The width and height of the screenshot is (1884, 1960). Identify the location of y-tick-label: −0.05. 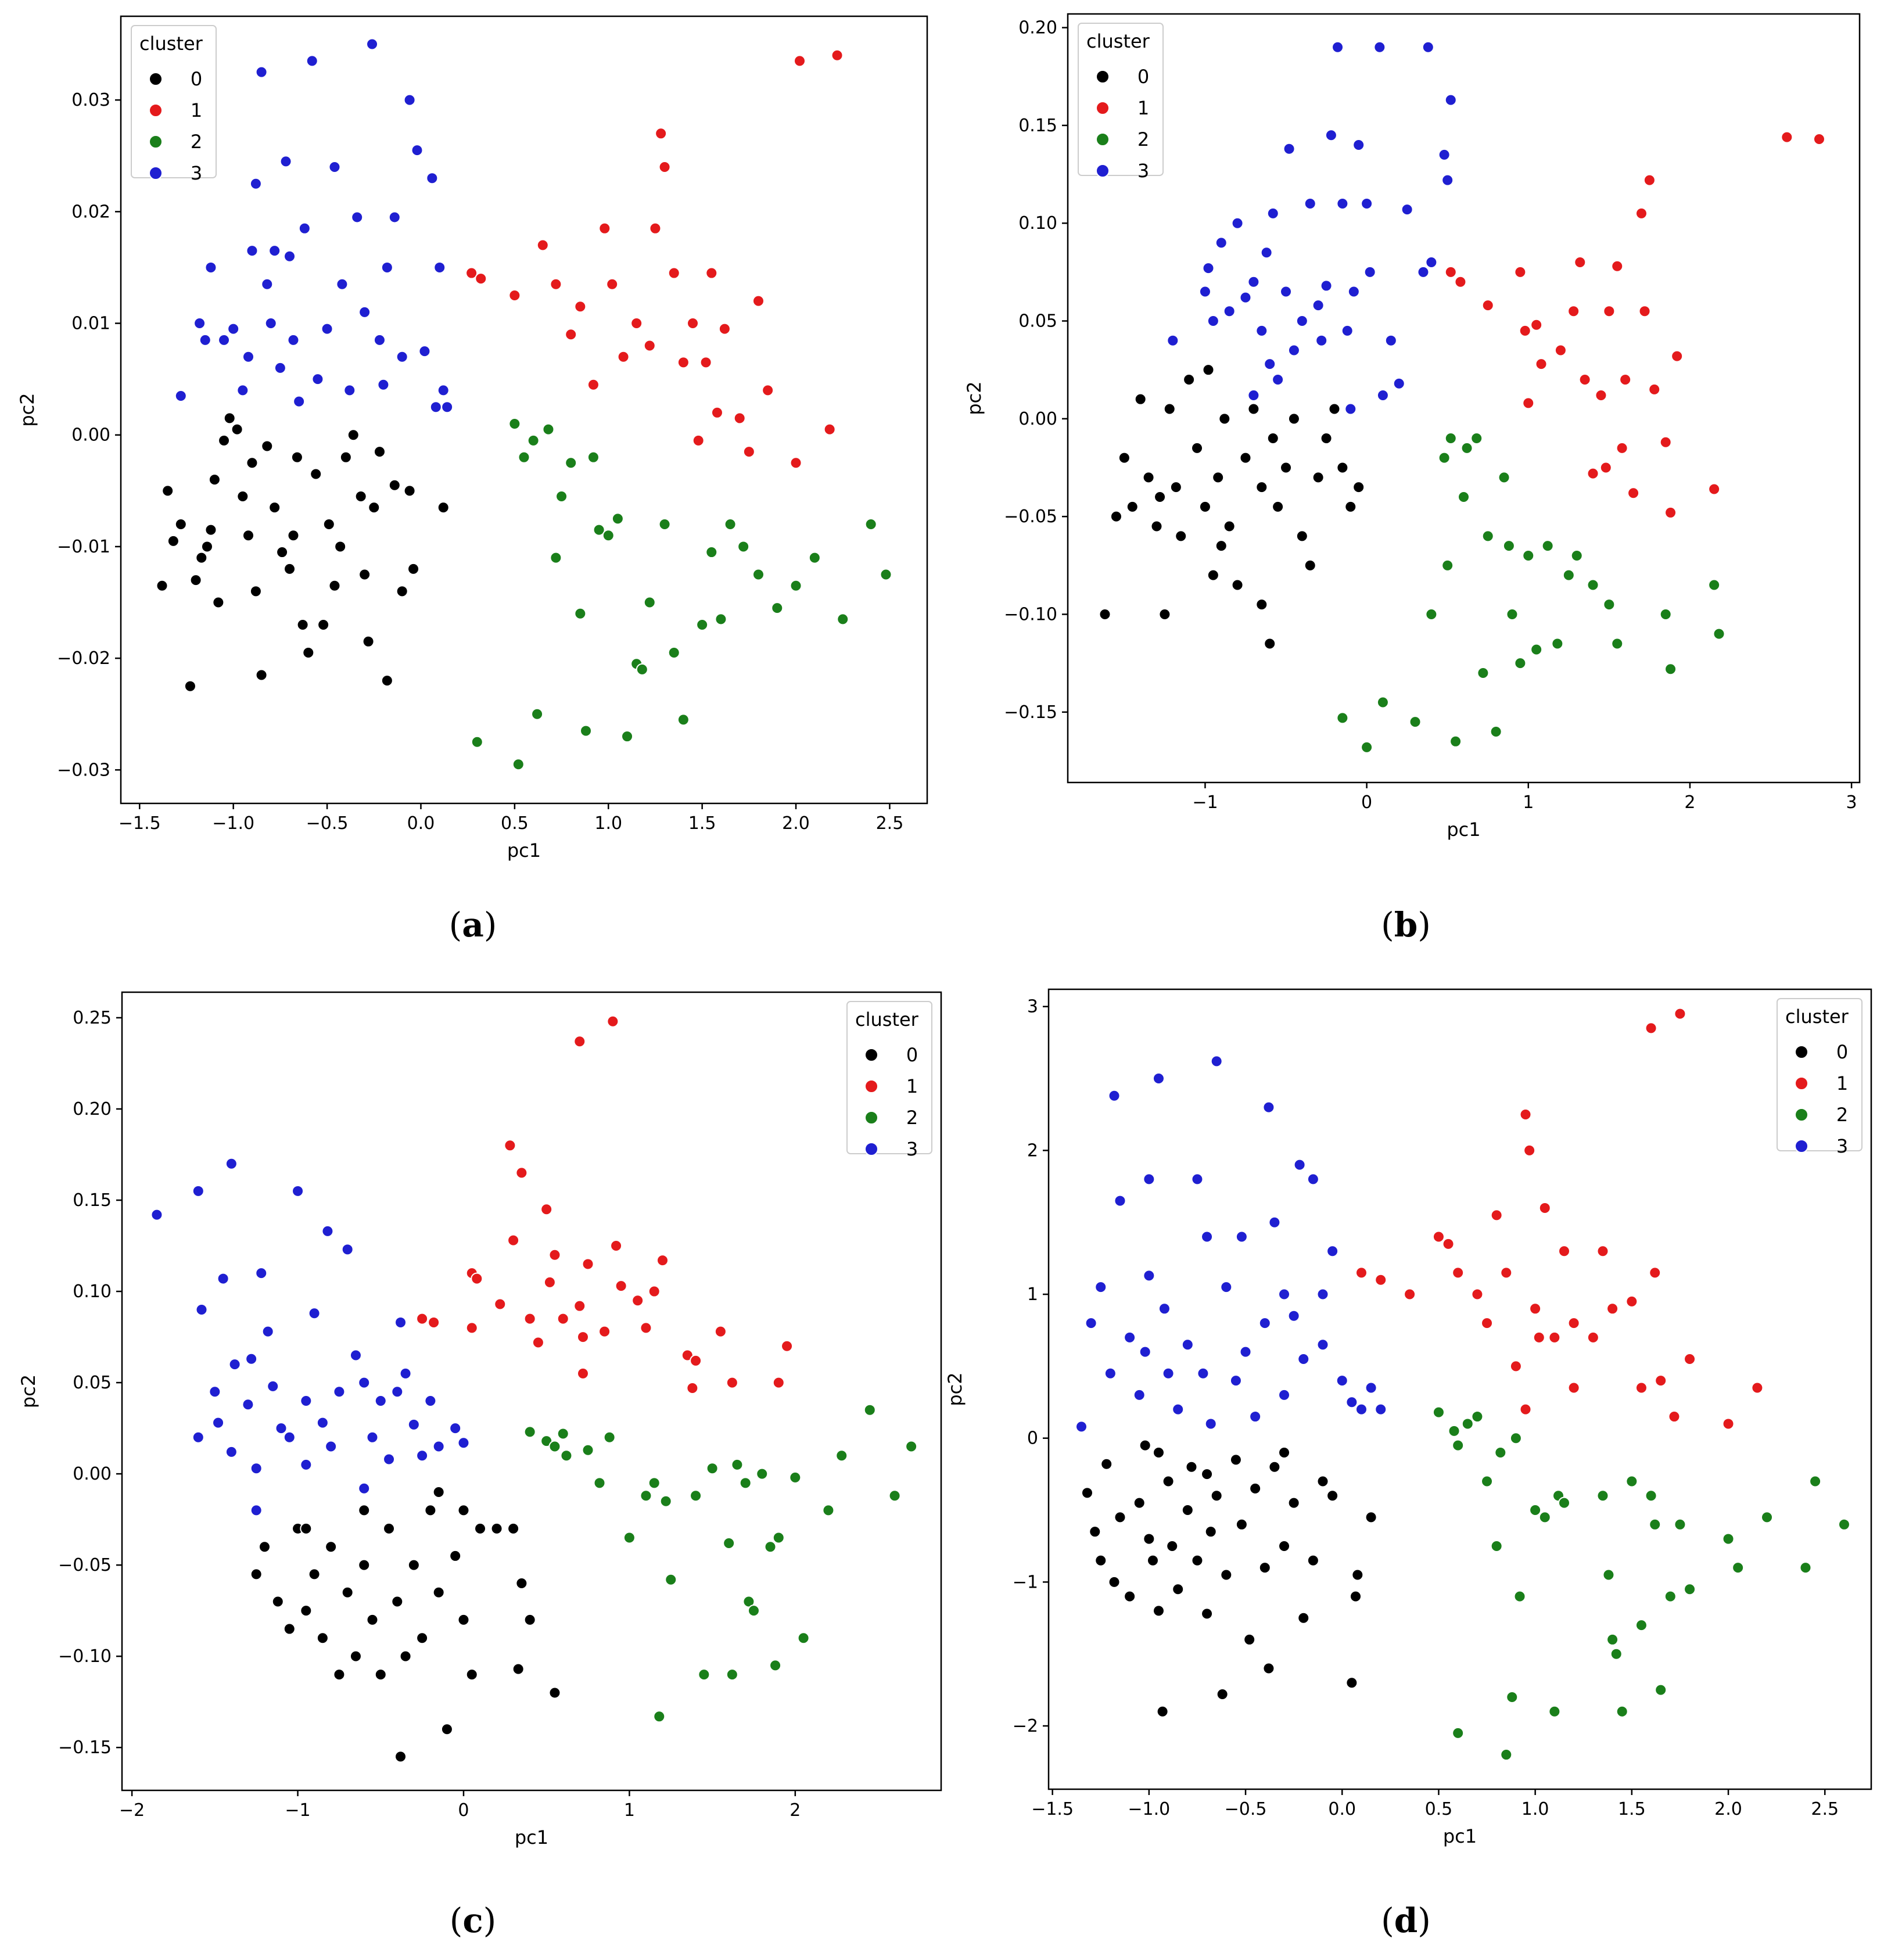
(85, 1565).